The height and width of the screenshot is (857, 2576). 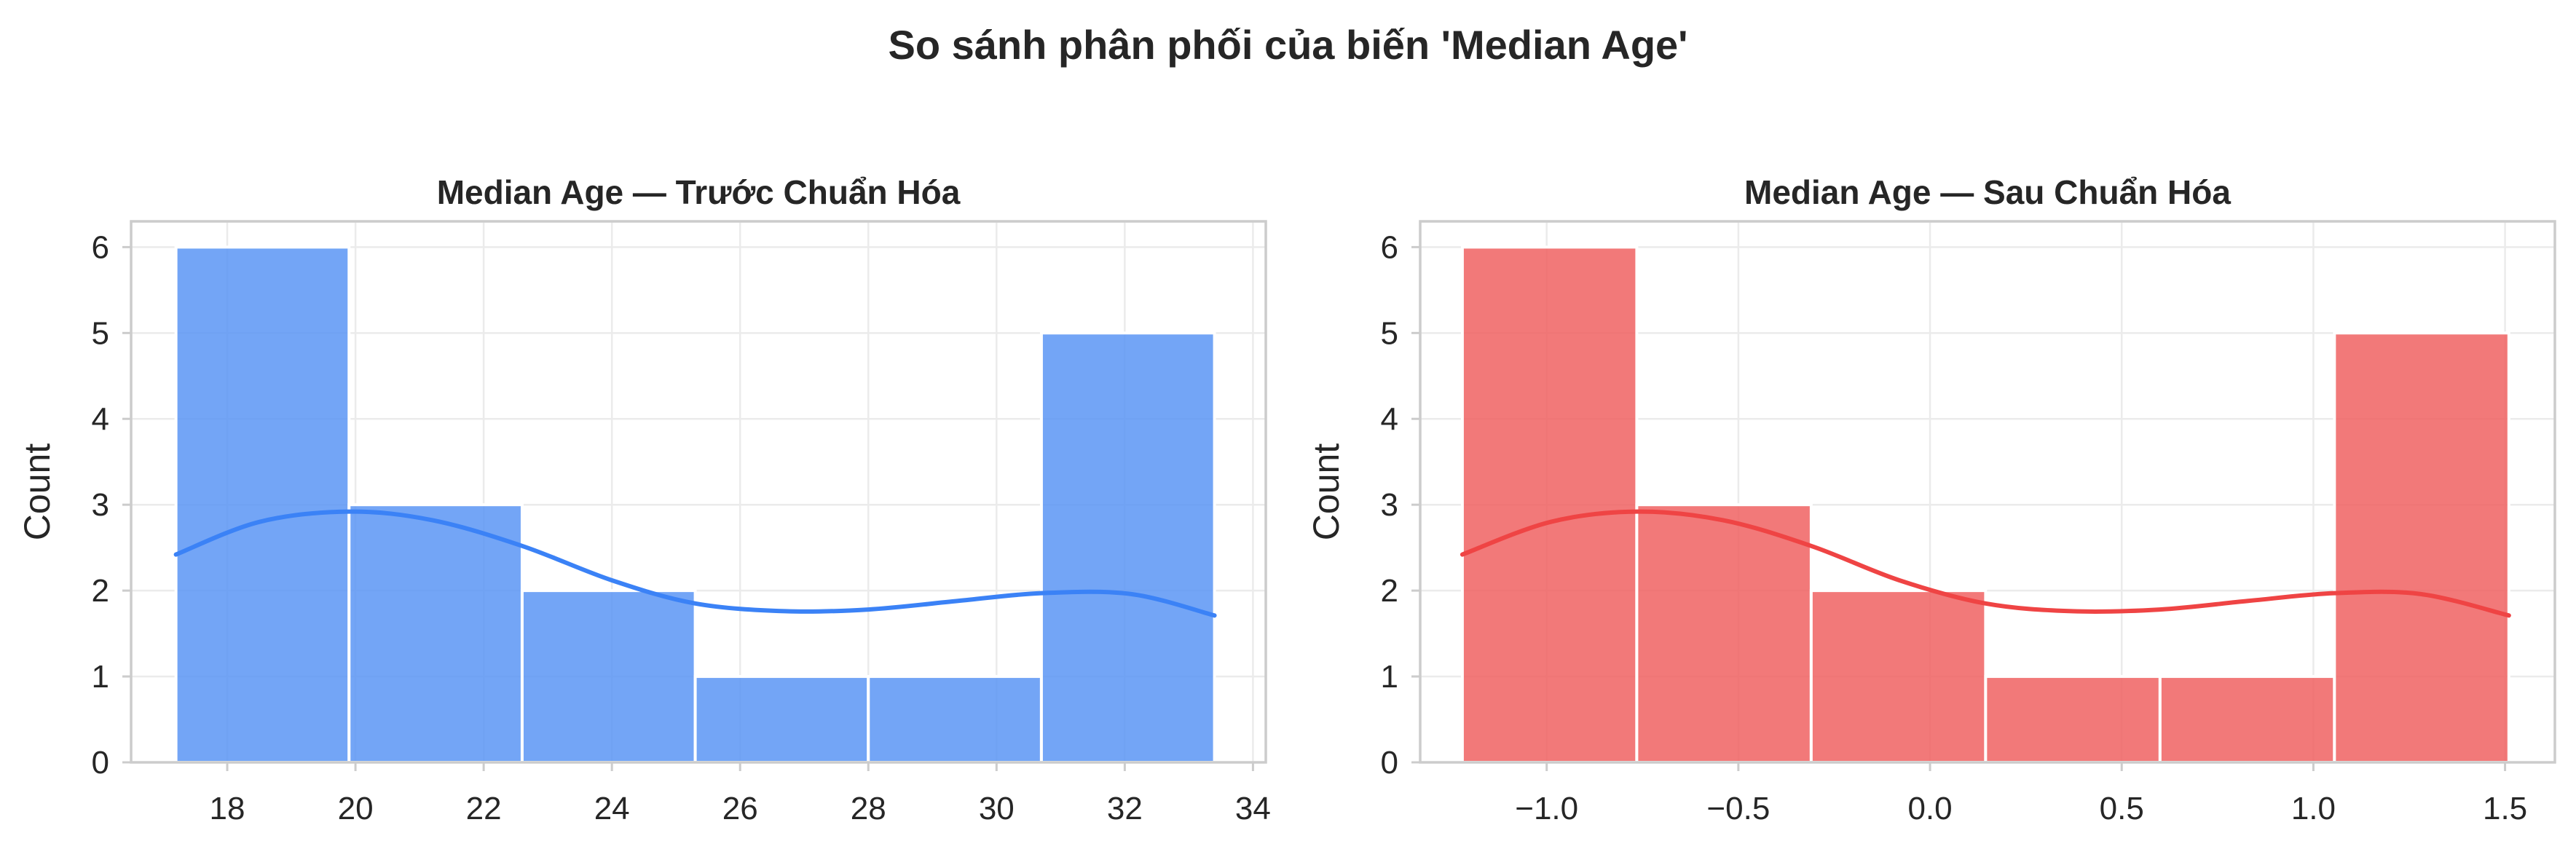 I want to click on x-tick-label: 1.0, so click(x=2313, y=809).